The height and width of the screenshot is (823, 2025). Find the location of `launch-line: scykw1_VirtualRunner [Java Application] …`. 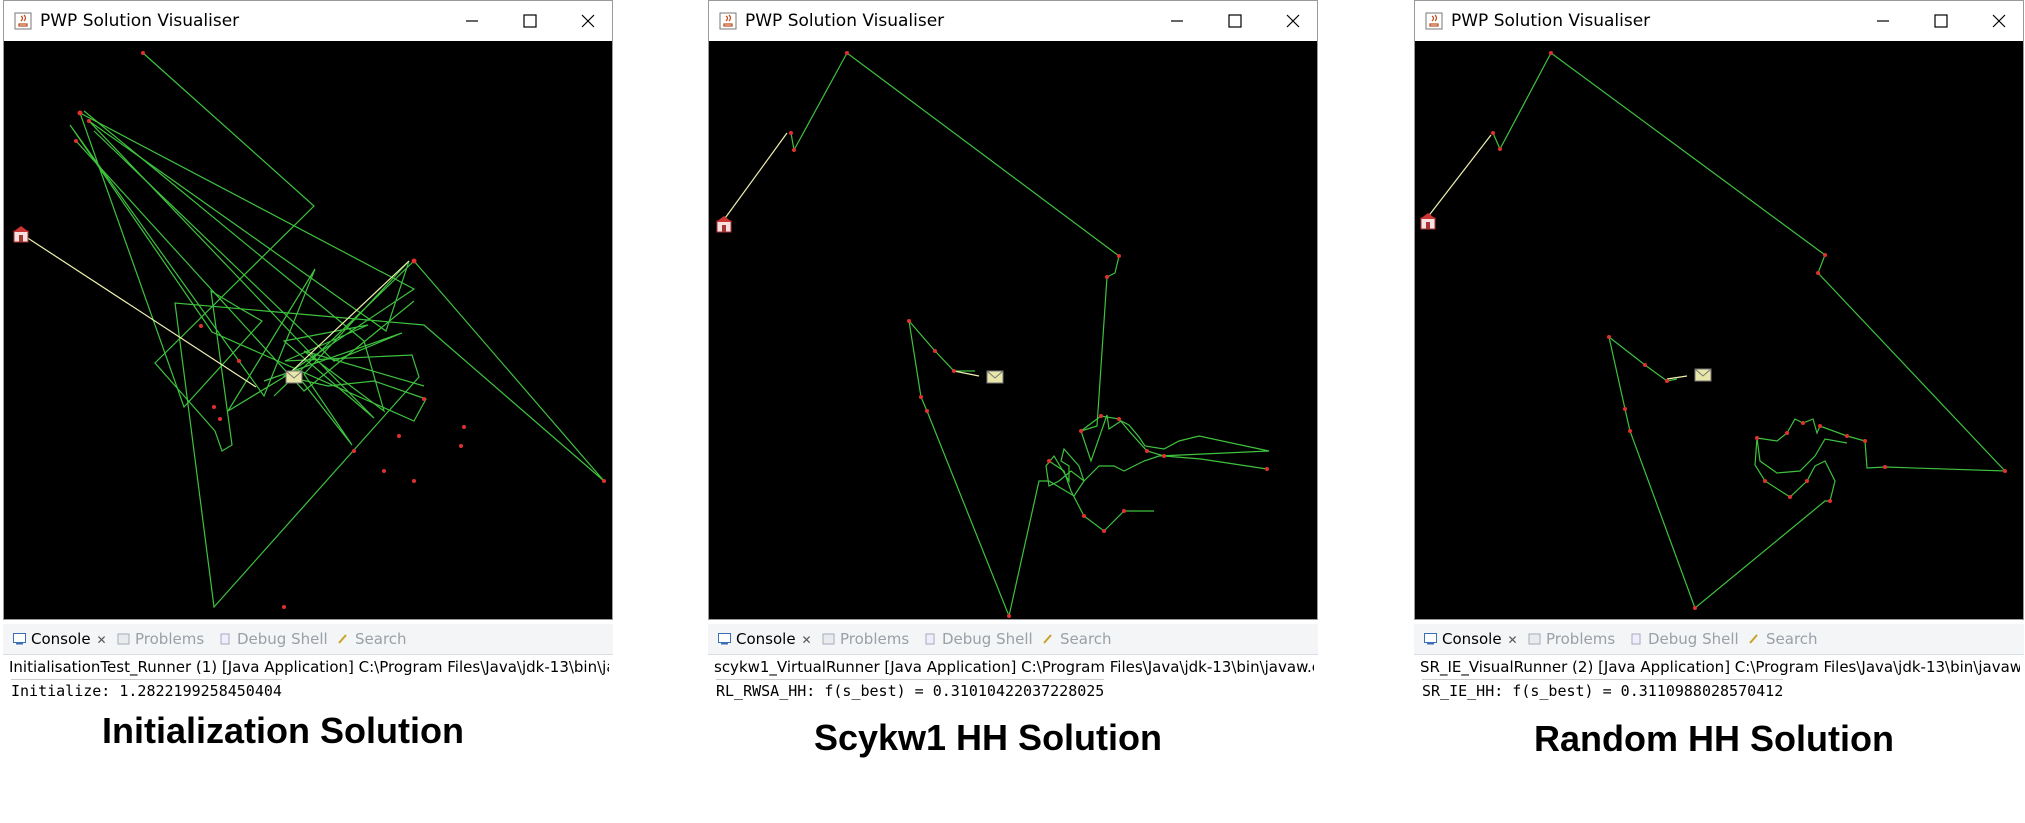

launch-line: scykw1_VirtualRunner [Java Application] … is located at coordinates (1014, 667).